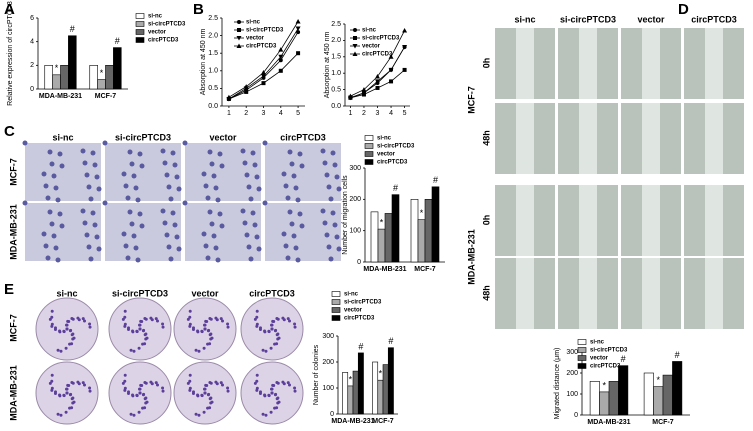  I want to click on column-label: vector, so click(205, 293).